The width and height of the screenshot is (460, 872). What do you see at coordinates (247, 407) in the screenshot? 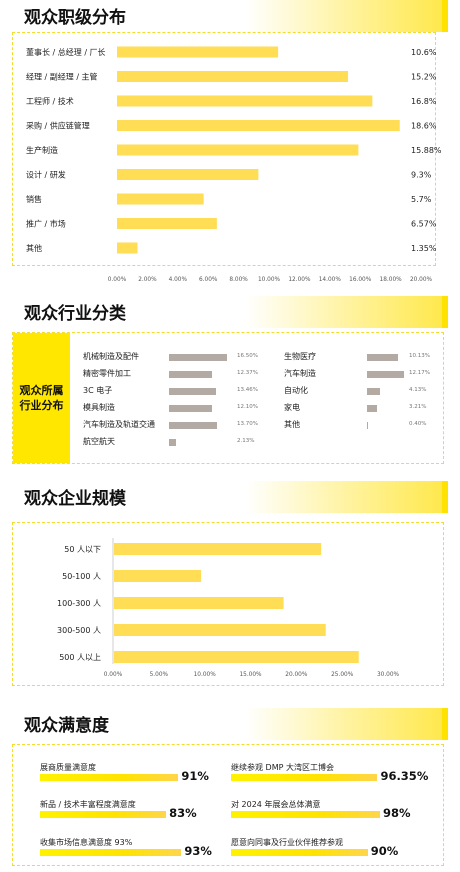
I see `industry-value-label: 12.10%` at bounding box center [247, 407].